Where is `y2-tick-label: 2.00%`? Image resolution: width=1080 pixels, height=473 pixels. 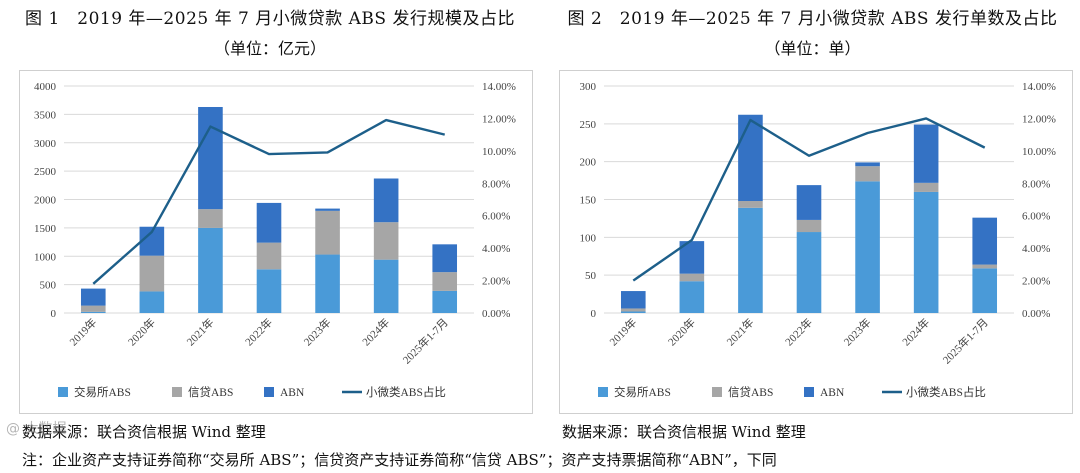
y2-tick-label: 2.00% is located at coordinates (496, 282).